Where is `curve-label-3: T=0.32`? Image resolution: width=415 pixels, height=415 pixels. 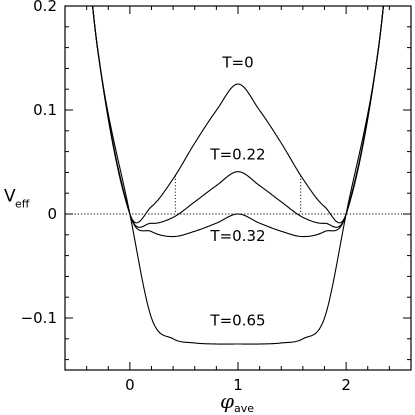
curve-label-3: T=0.32 is located at coordinates (237, 236).